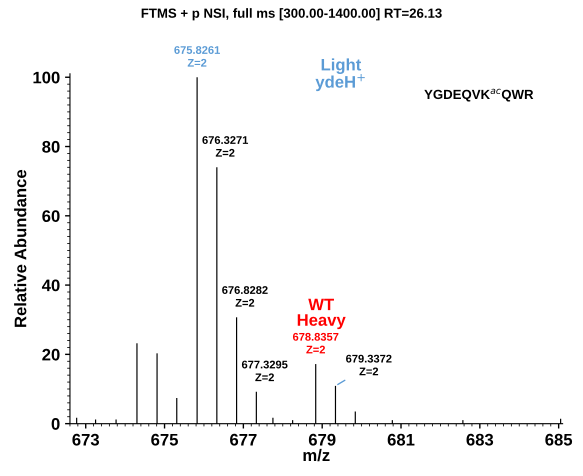 This screenshot has height=476, width=583. What do you see at coordinates (480, 440) in the screenshot?
I see `x-tick-label: 683` at bounding box center [480, 440].